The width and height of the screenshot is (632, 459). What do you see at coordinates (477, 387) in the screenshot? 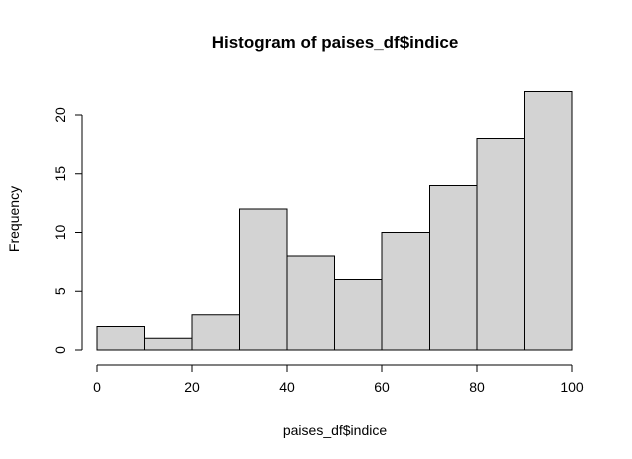
I see `x-tick-label: 80` at bounding box center [477, 387].